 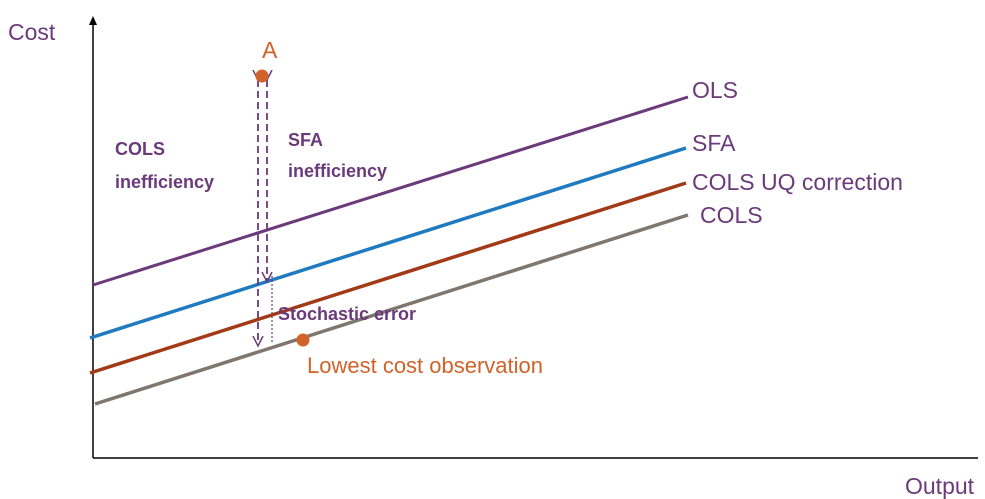 What do you see at coordinates (262, 76) in the screenshot?
I see `point-a` at bounding box center [262, 76].